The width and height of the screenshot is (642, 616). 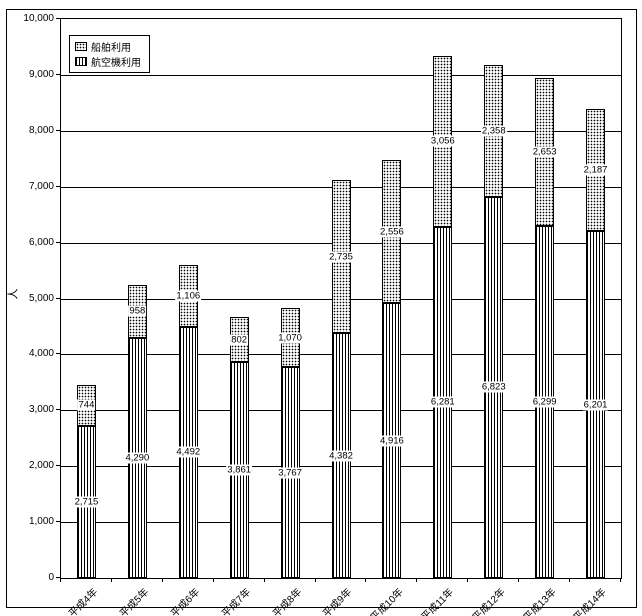 I want to click on data-label: 4,290, so click(x=137, y=458).